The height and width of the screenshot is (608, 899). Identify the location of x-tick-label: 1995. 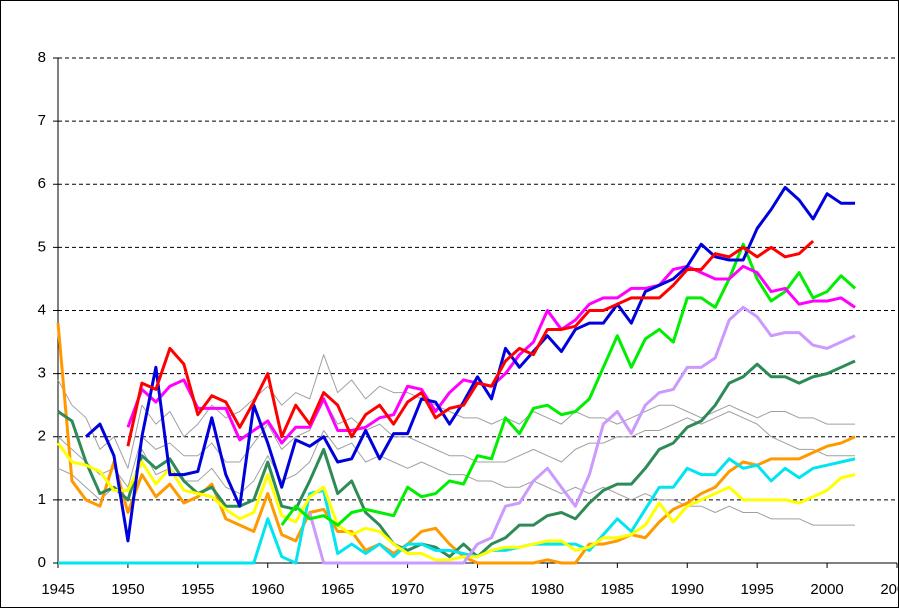
(756, 589).